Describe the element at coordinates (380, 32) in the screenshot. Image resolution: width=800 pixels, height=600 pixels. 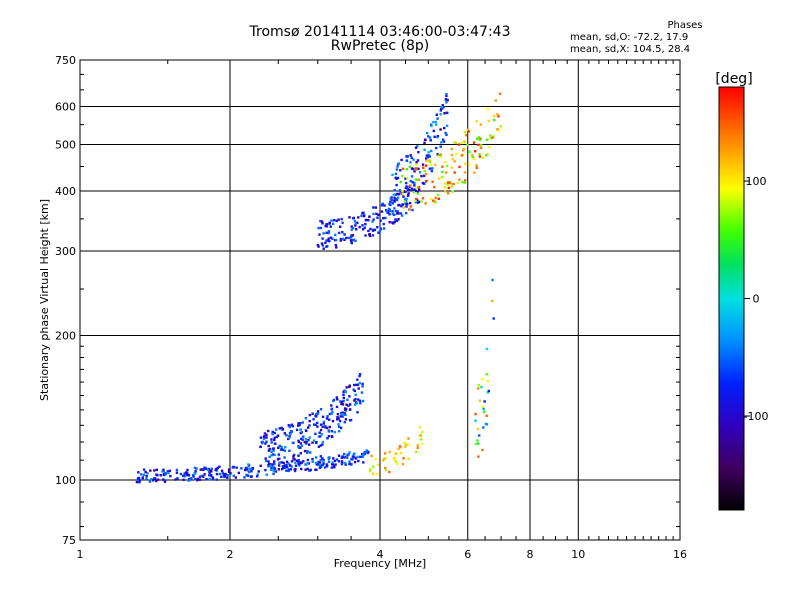
I see `chart-title: Tromsø 20141114 03:46:00-03:47:43` at that location.